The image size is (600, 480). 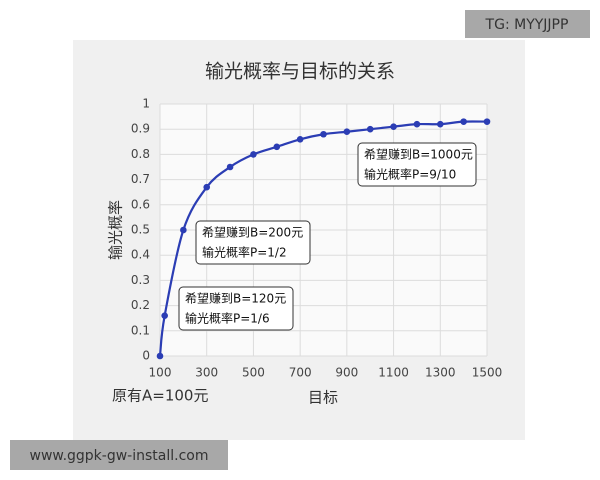 What do you see at coordinates (206, 373) in the screenshot?
I see `x-tick-label: 300` at bounding box center [206, 373].